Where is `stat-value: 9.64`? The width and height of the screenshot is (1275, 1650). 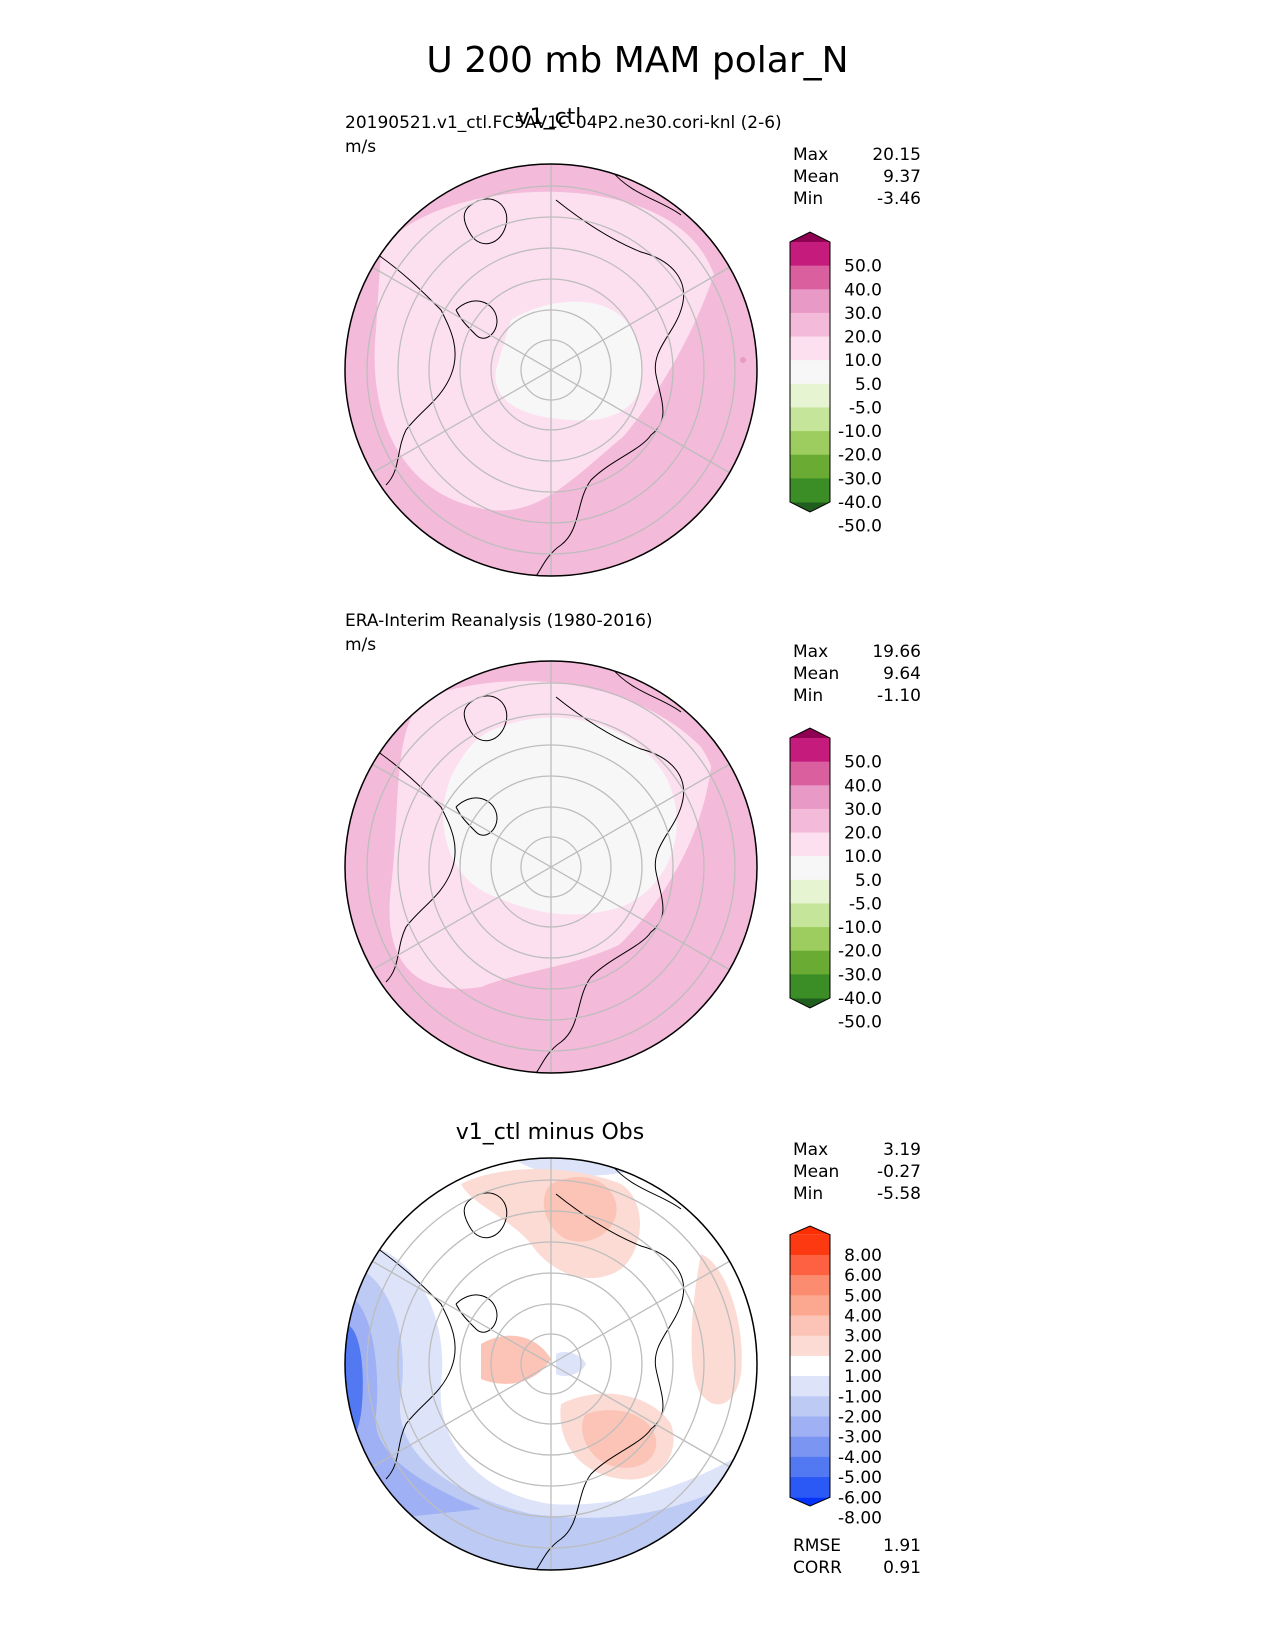
stat-value: 9.64 is located at coordinates (902, 674).